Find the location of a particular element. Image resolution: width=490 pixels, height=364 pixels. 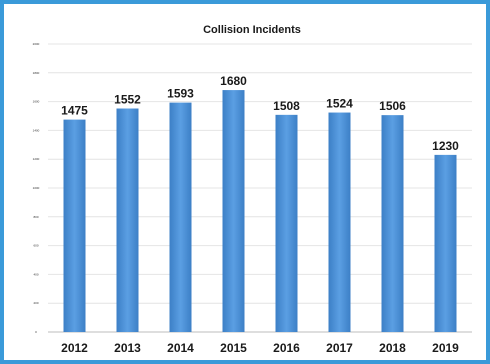

x-tick-label-2019: 2019 is located at coordinates (445, 348).